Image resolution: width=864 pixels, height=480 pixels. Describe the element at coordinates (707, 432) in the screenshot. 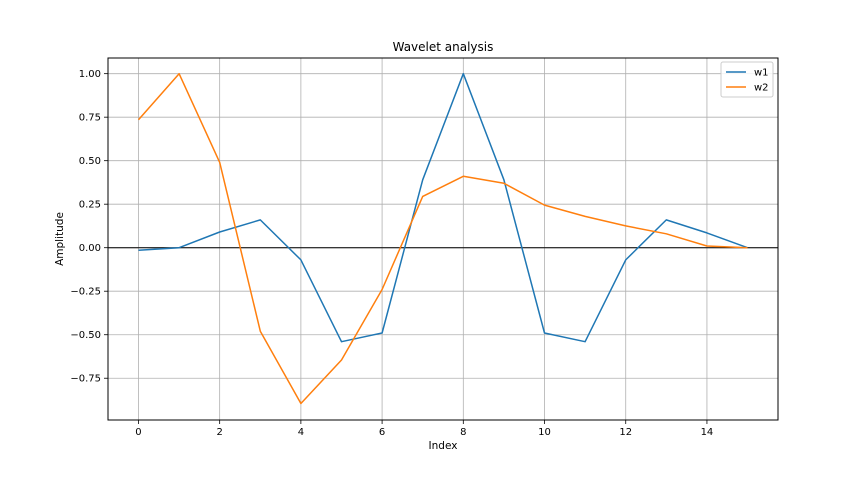

I see `x-tick-label: 14` at that location.